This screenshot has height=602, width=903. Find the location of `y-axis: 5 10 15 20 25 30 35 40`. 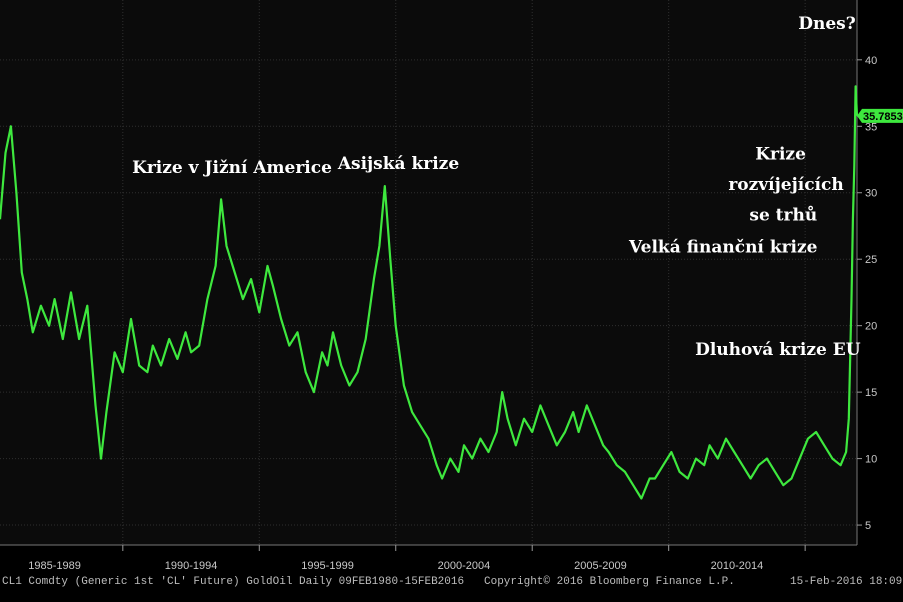

y-axis: 5 10 15 20 25 30 35 40 is located at coordinates (867, 293).